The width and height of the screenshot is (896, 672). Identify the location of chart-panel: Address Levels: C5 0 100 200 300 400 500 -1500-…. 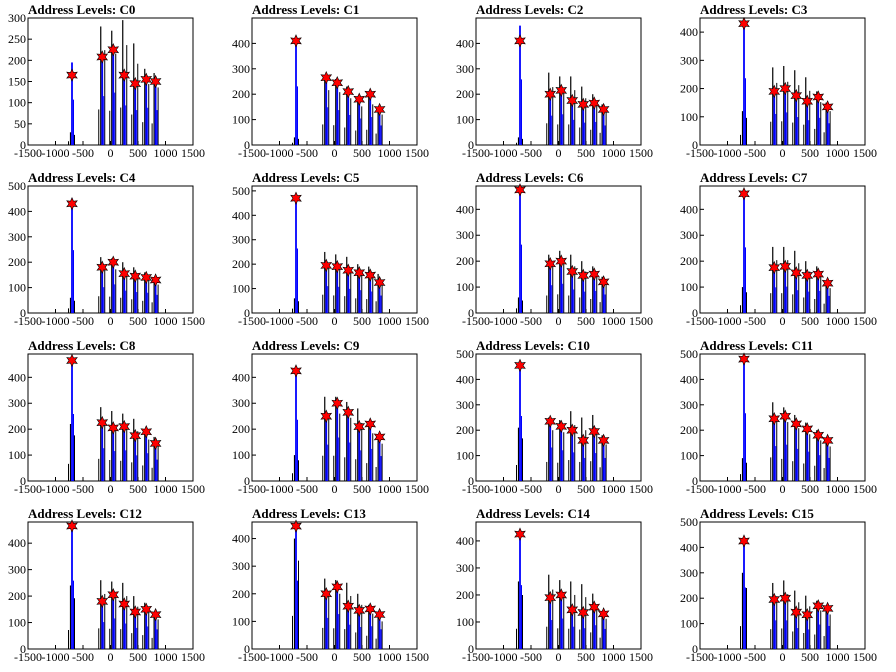
(336, 252).